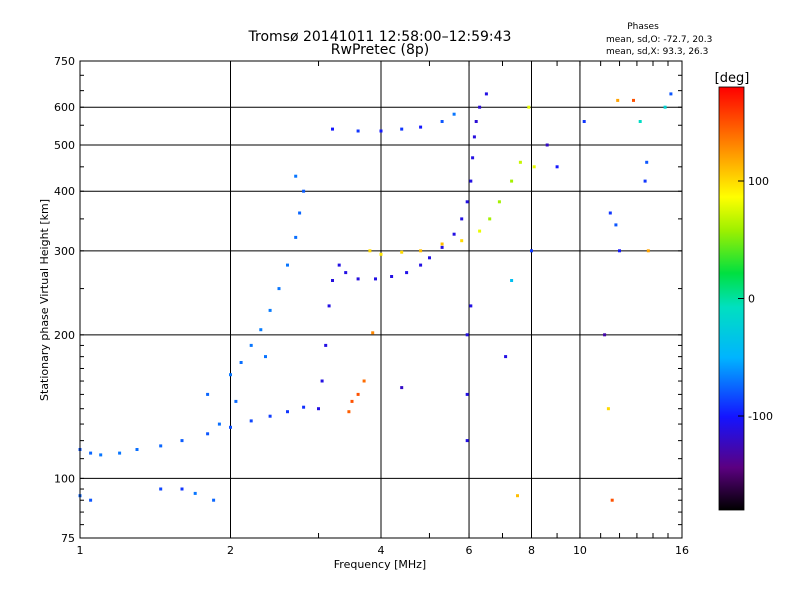 Image resolution: width=800 pixels, height=600 pixels. Describe the element at coordinates (380, 50) in the screenshot. I see `chart-subtitle: RwPretec (8p)` at that location.